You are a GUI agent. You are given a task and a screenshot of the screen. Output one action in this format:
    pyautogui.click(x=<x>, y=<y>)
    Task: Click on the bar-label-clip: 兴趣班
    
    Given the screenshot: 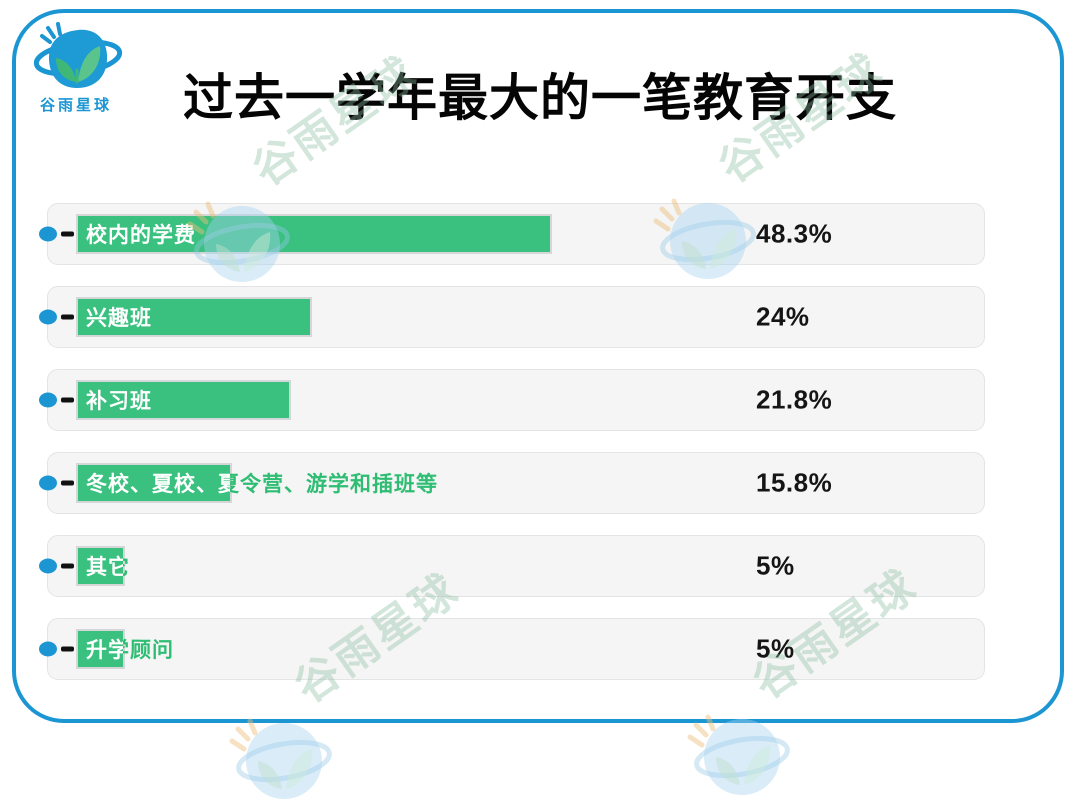 What is the action you would take?
    pyautogui.click(x=194, y=317)
    